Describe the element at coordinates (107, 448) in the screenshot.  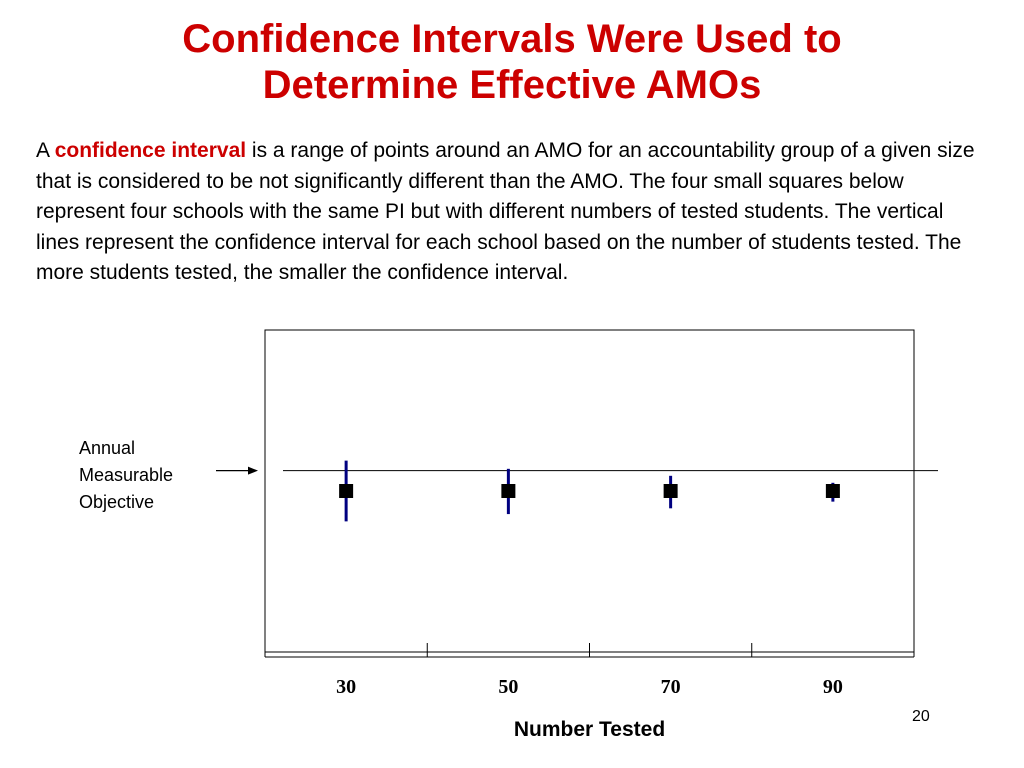
I see `amo-label-line-1: Annual` at that location.